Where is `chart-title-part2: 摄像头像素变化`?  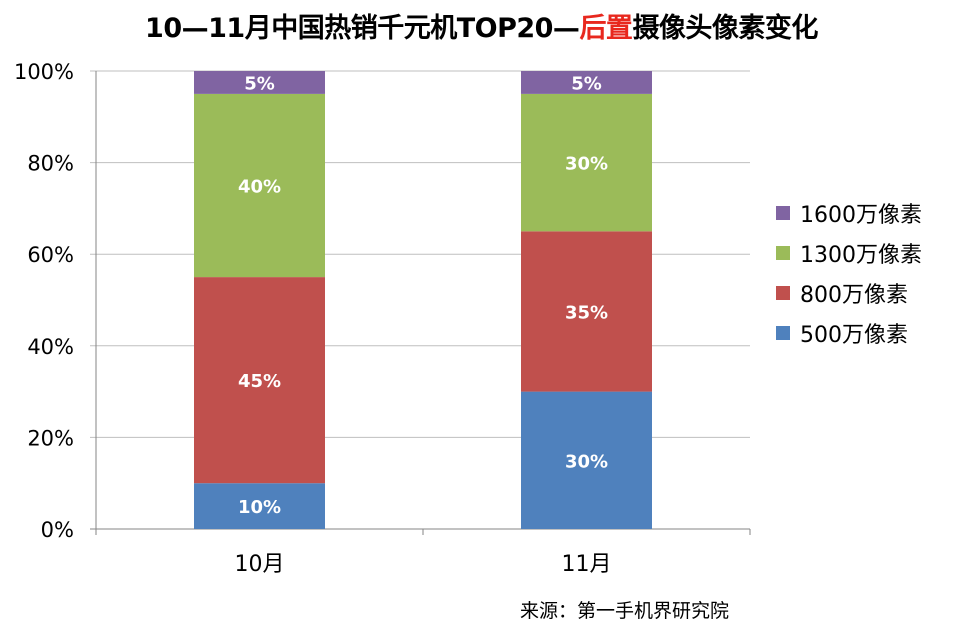
chart-title-part2: 摄像头像素变化 is located at coordinates (725, 28).